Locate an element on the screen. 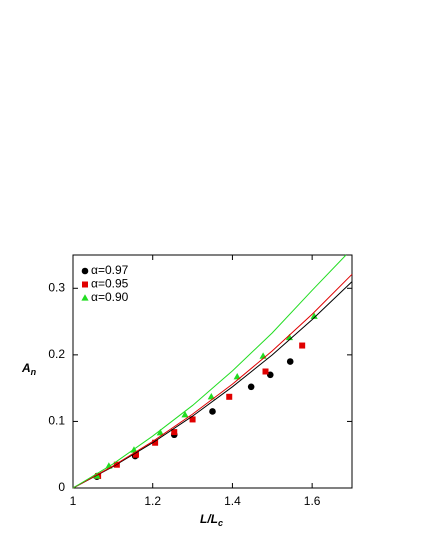 This screenshot has width=425, height=550. y-axis-label: An is located at coordinates (29, 369).